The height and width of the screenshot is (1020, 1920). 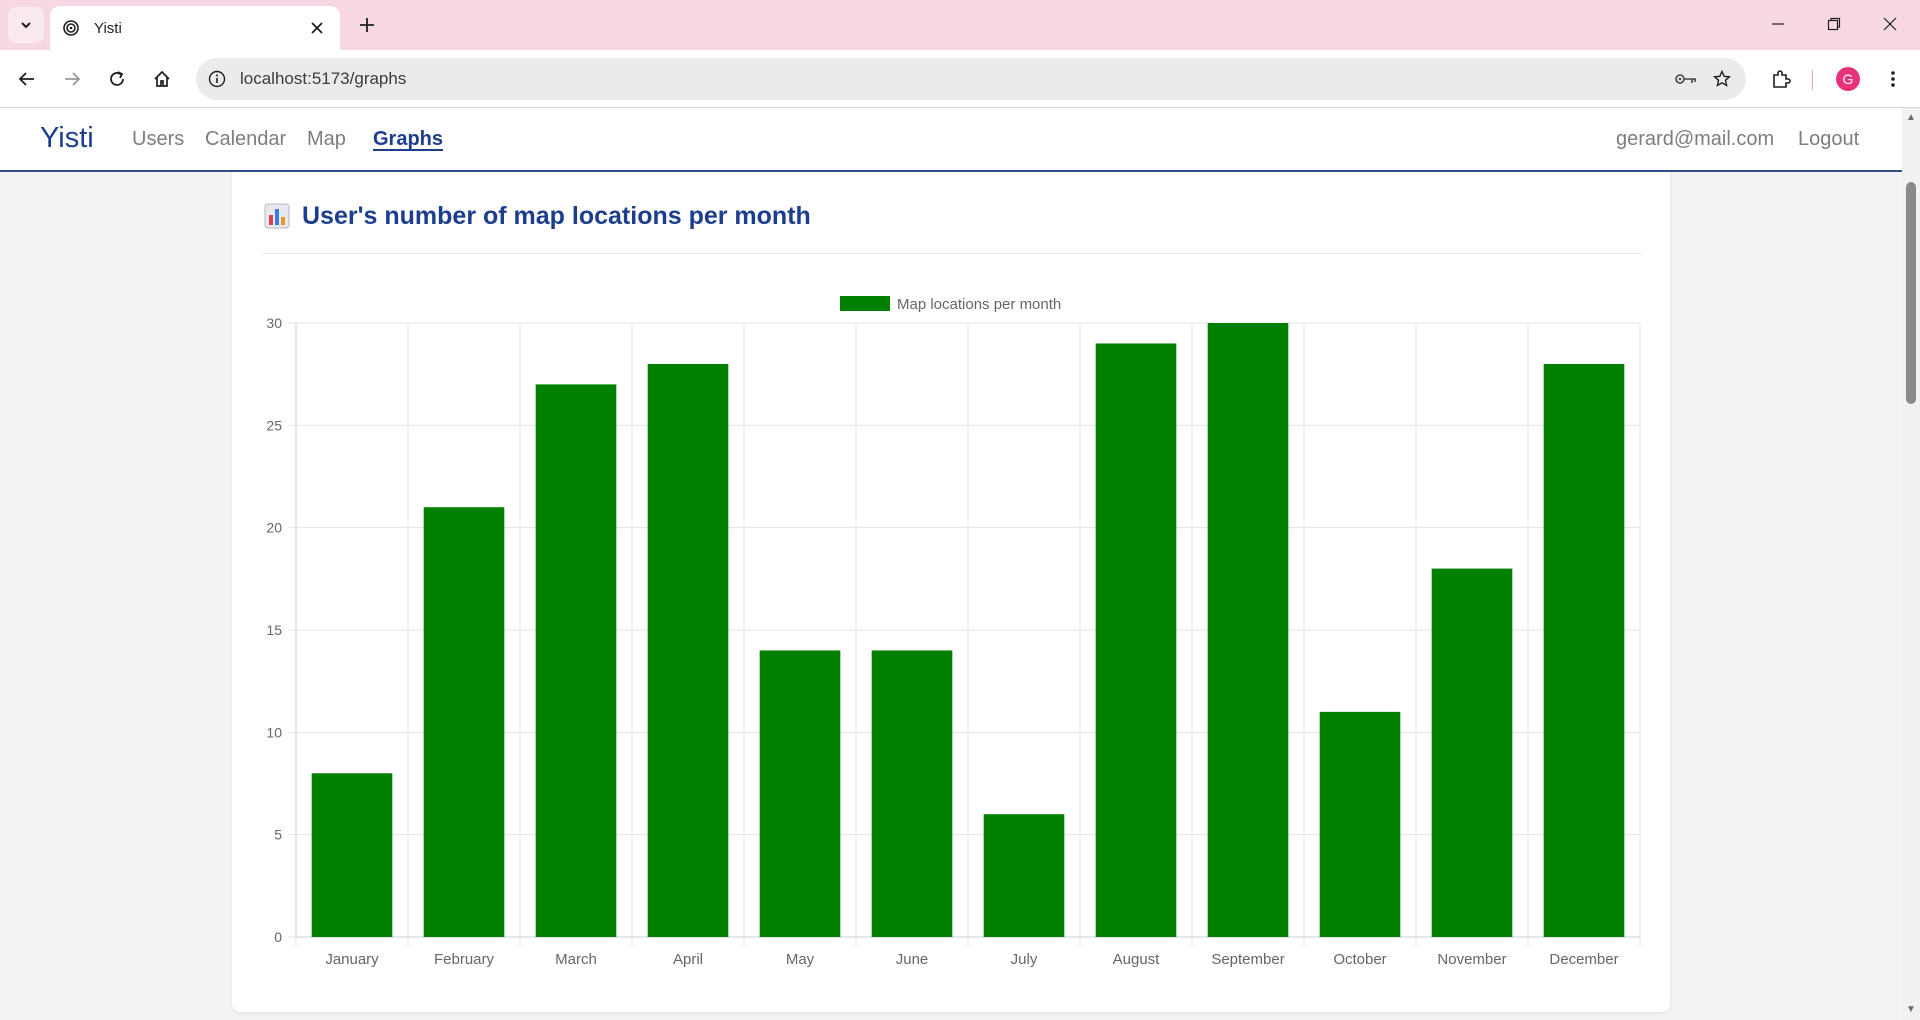 I want to click on bar-november, so click(x=1472, y=752).